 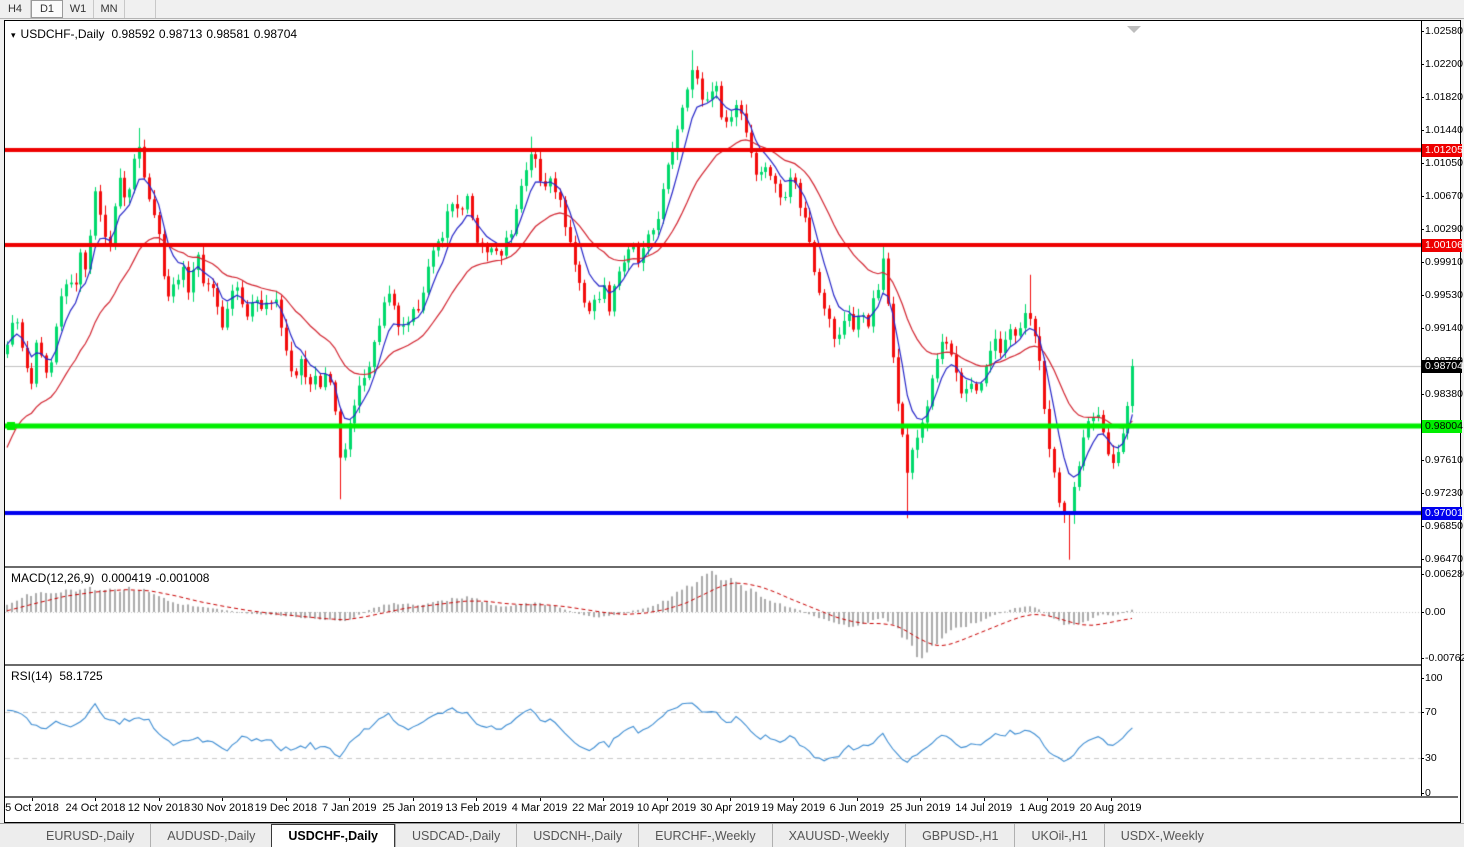 What do you see at coordinates (838, 835) in the screenshot?
I see `chart-tab-xauusd-weekly: XAUUSD-,Weekly` at bounding box center [838, 835].